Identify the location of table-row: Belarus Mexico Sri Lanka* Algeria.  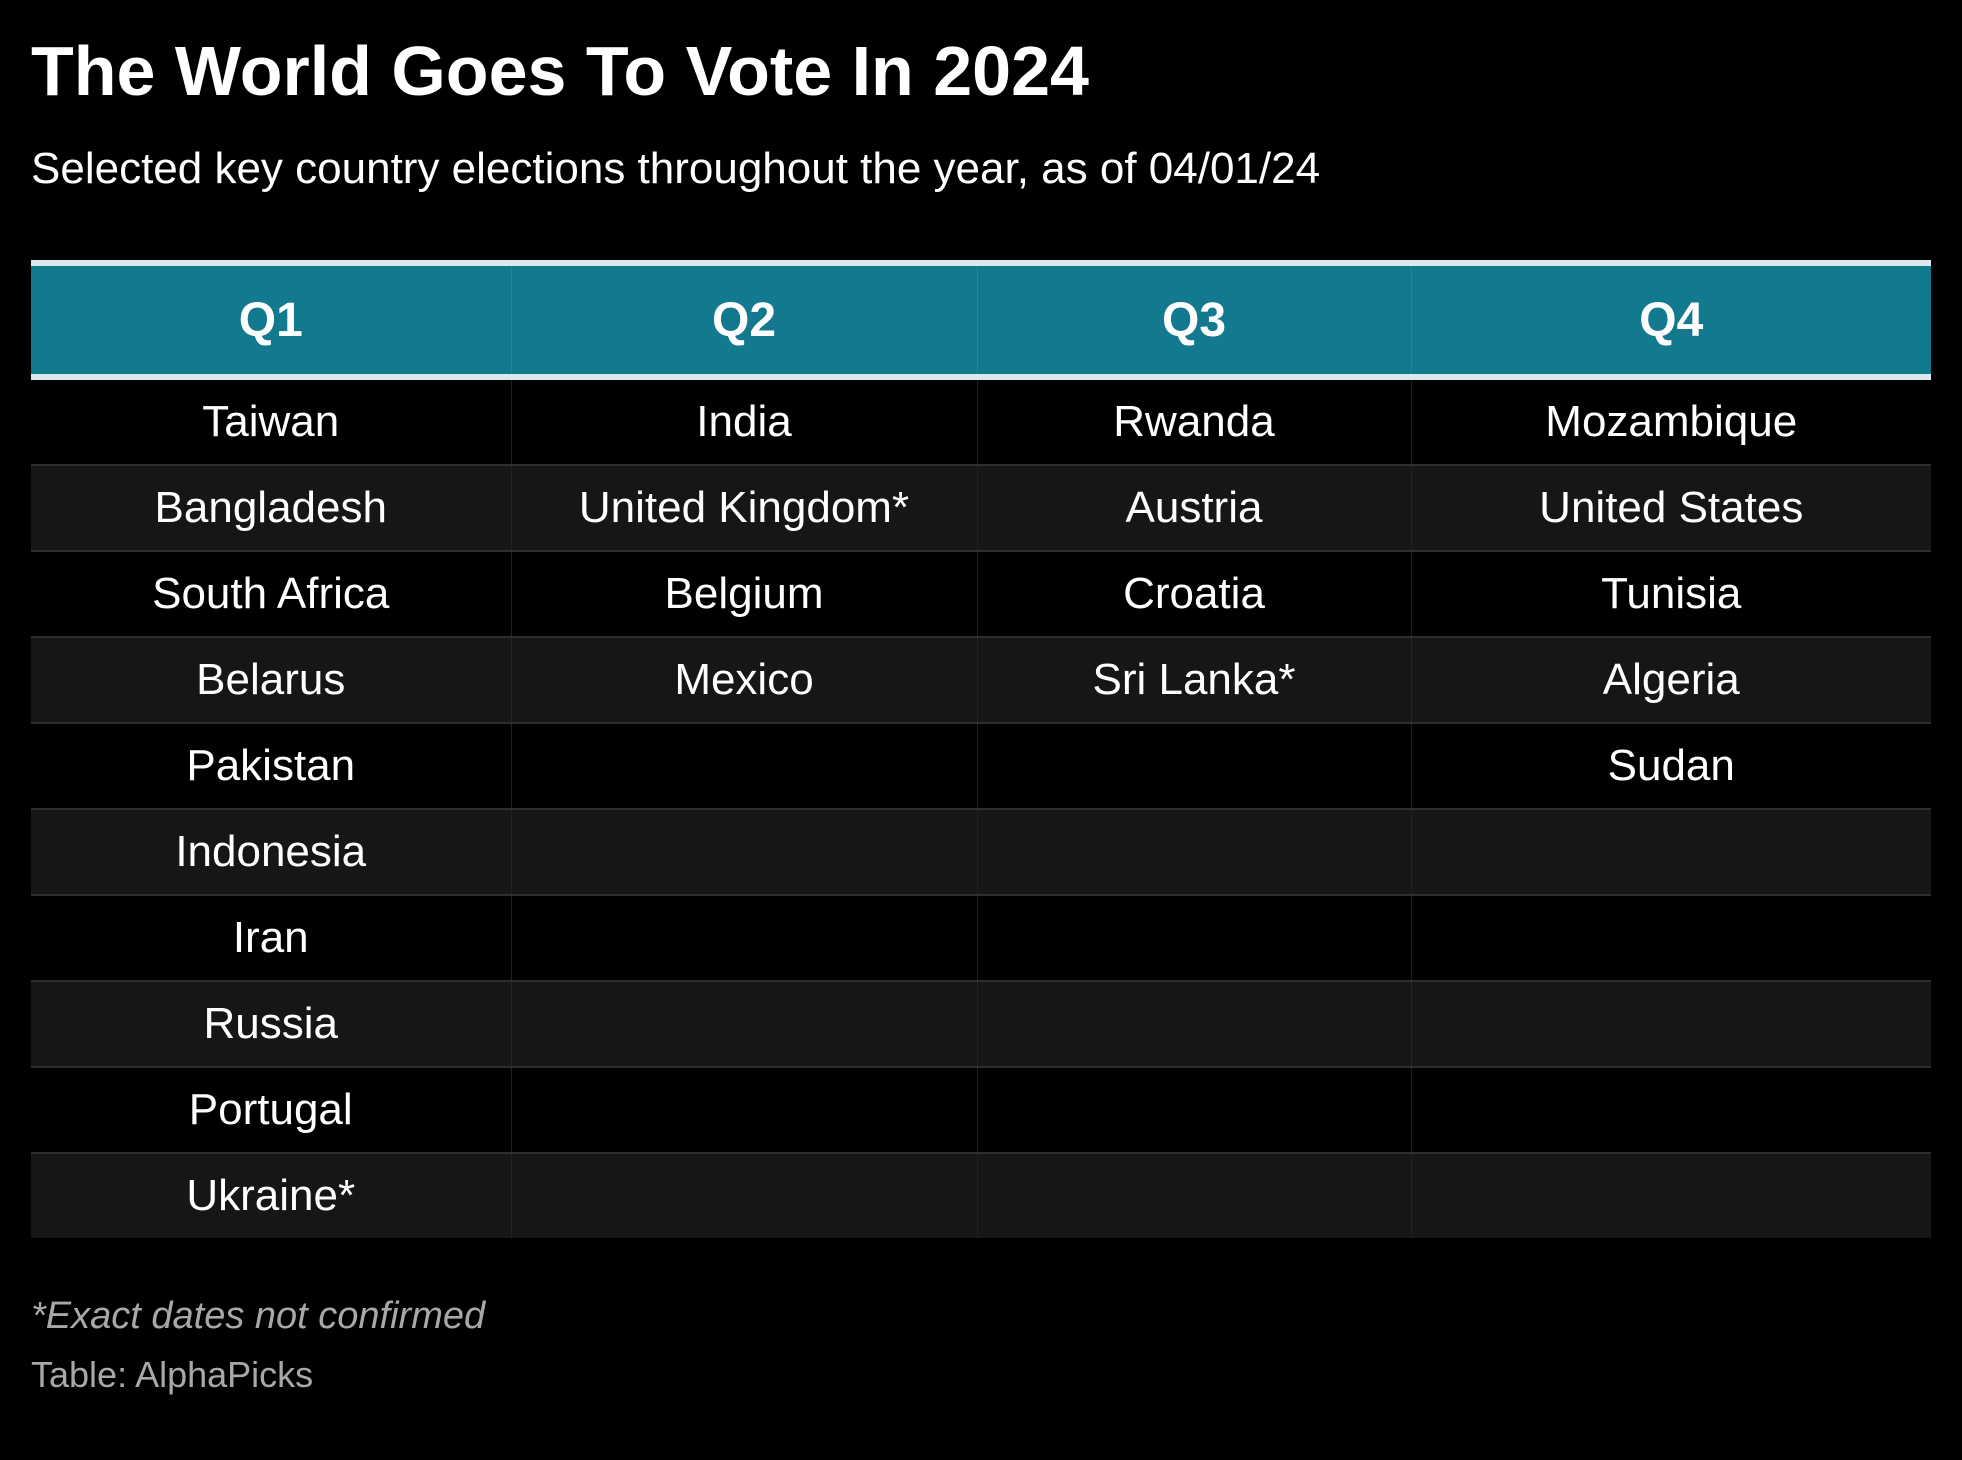
(981, 680).